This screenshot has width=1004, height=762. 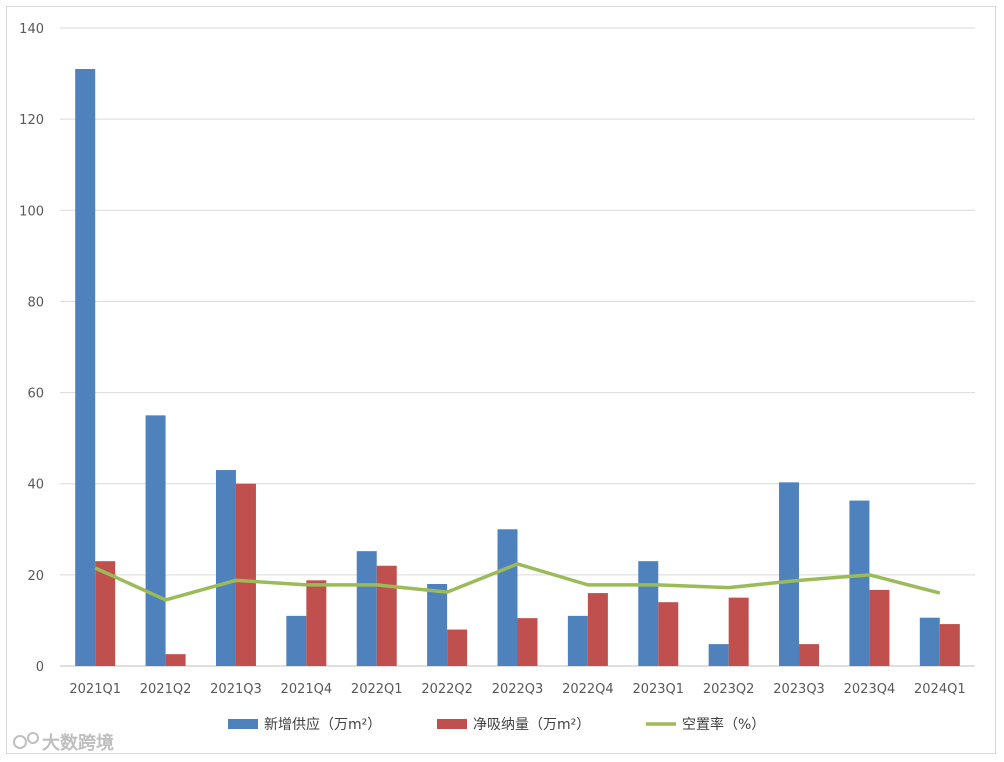 What do you see at coordinates (577, 640) in the screenshot?
I see `bar-supply-2022Q4` at bounding box center [577, 640].